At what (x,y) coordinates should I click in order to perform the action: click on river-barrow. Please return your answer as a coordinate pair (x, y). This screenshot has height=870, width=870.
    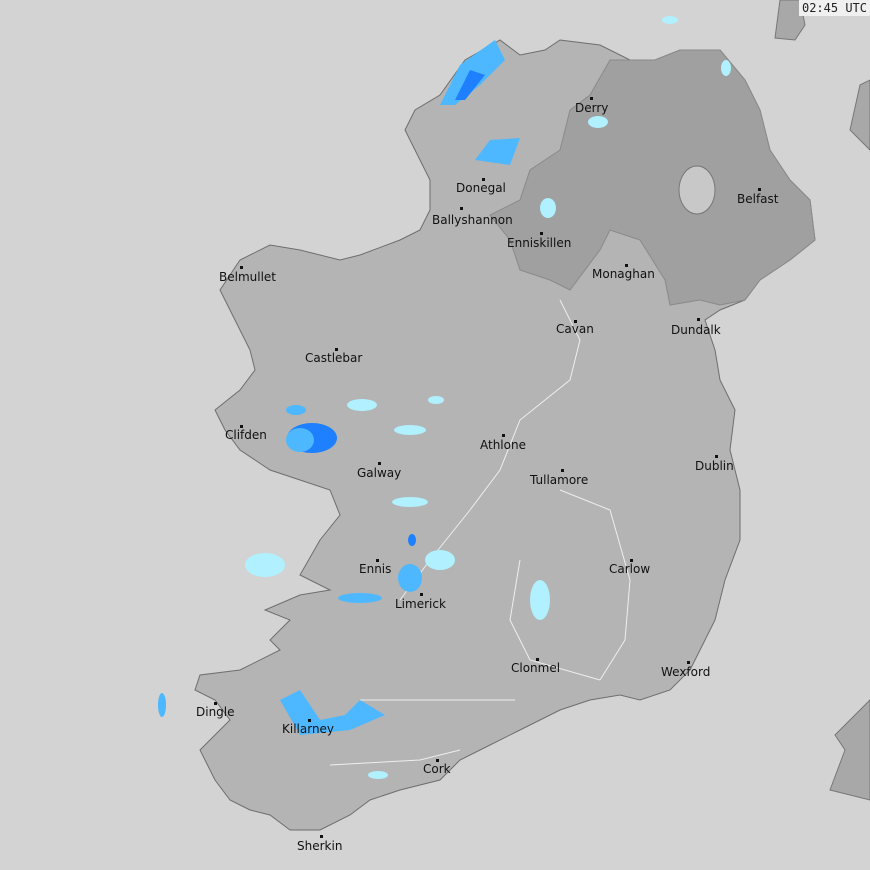
    Looking at the image, I should click on (595, 585).